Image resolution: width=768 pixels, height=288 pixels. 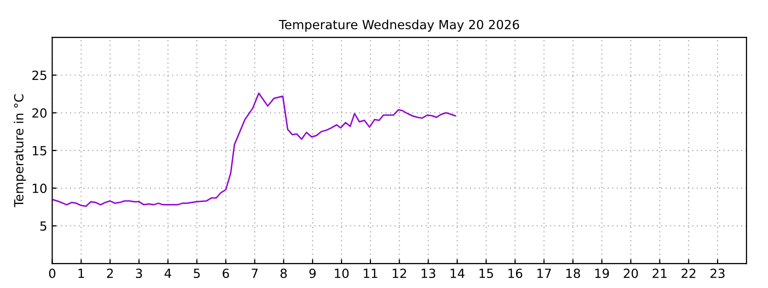 I want to click on x-tick-label: 2, so click(x=110, y=273).